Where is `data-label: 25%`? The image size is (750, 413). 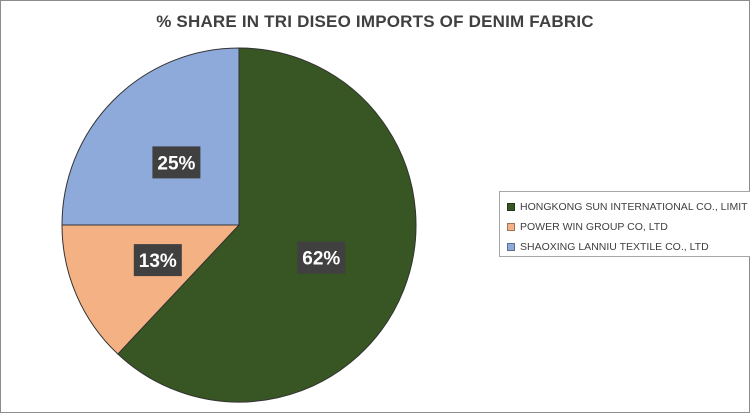
data-label: 25% is located at coordinates (176, 162).